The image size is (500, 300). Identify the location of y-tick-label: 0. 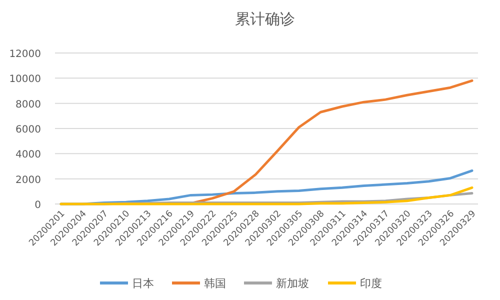
(37, 205).